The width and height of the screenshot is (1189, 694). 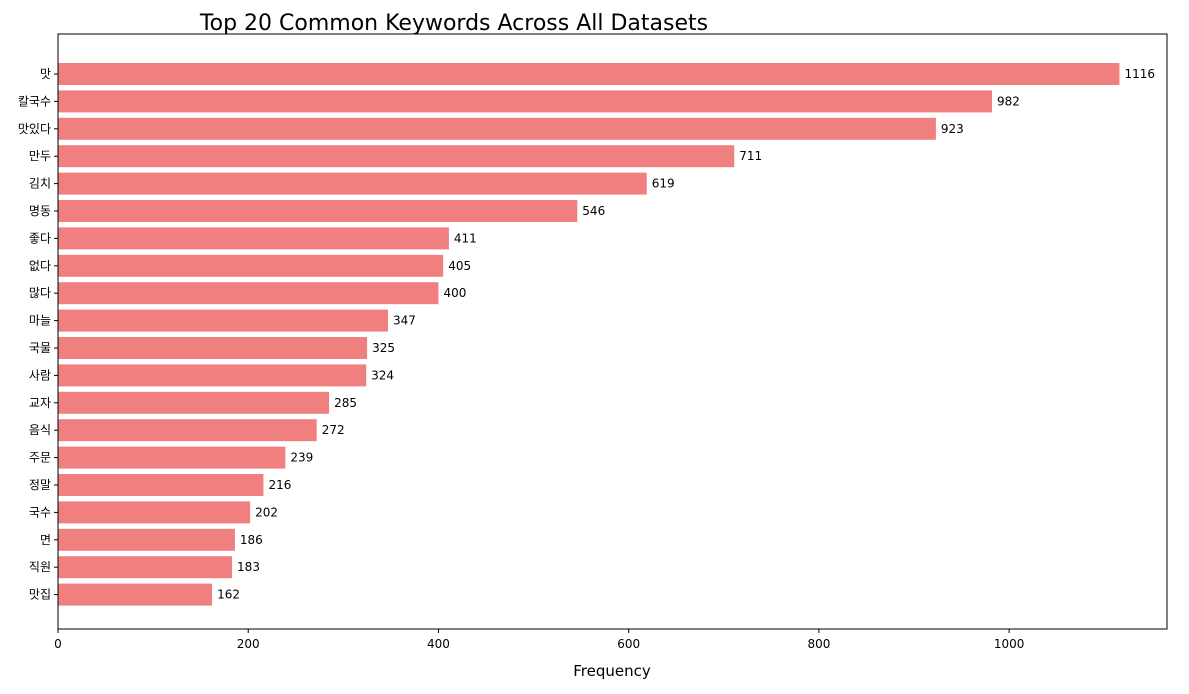 I want to click on data-label: 202, so click(x=266, y=512).